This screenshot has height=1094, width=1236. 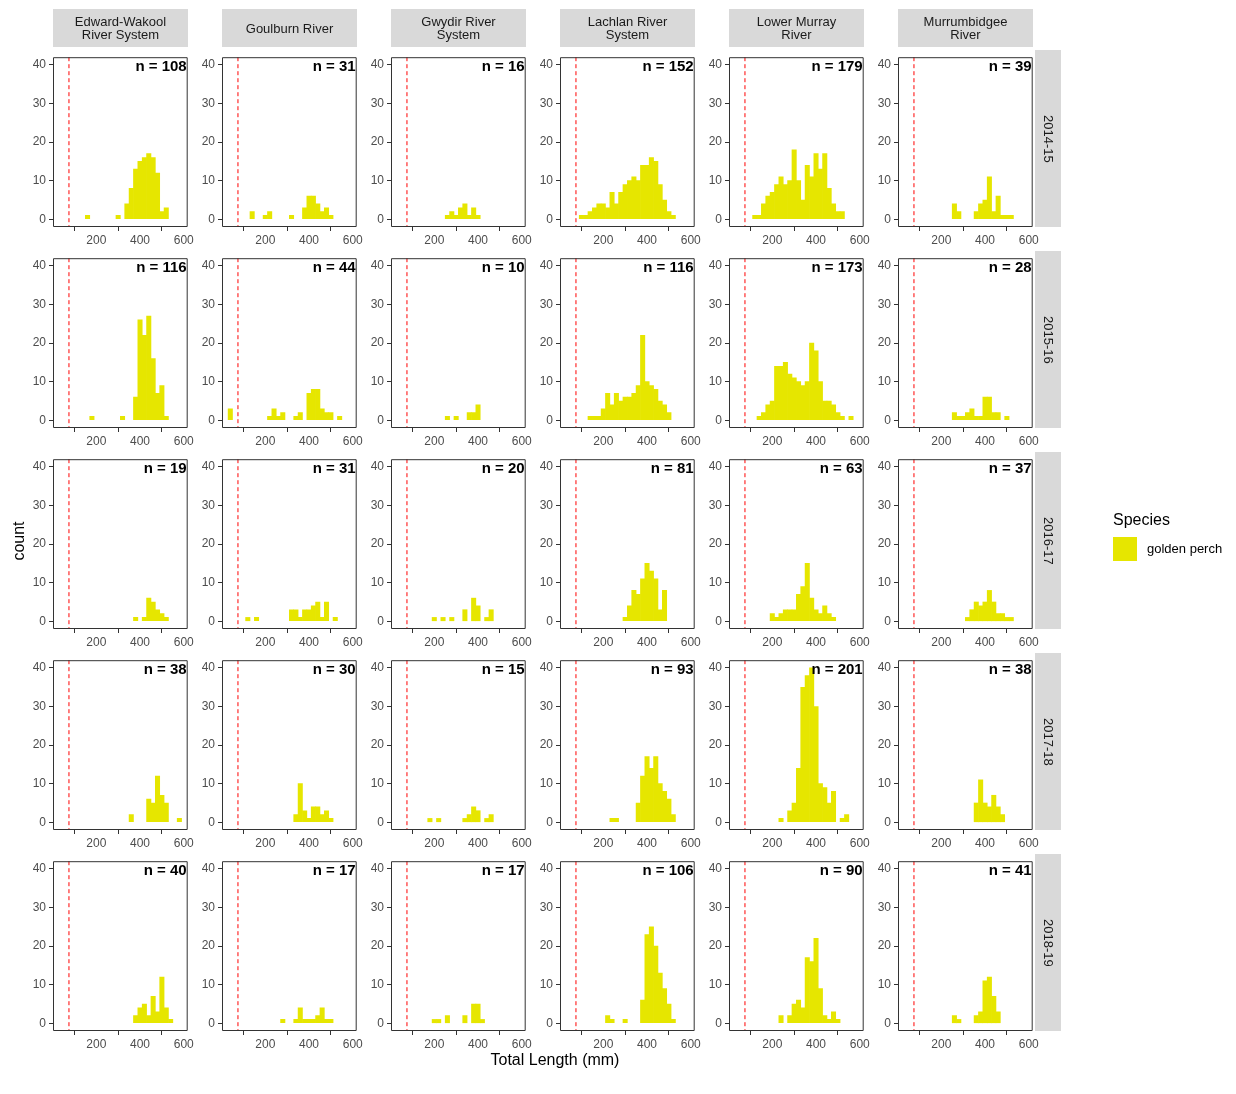 What do you see at coordinates (668, 266) in the screenshot?
I see `annotation: n = 116` at bounding box center [668, 266].